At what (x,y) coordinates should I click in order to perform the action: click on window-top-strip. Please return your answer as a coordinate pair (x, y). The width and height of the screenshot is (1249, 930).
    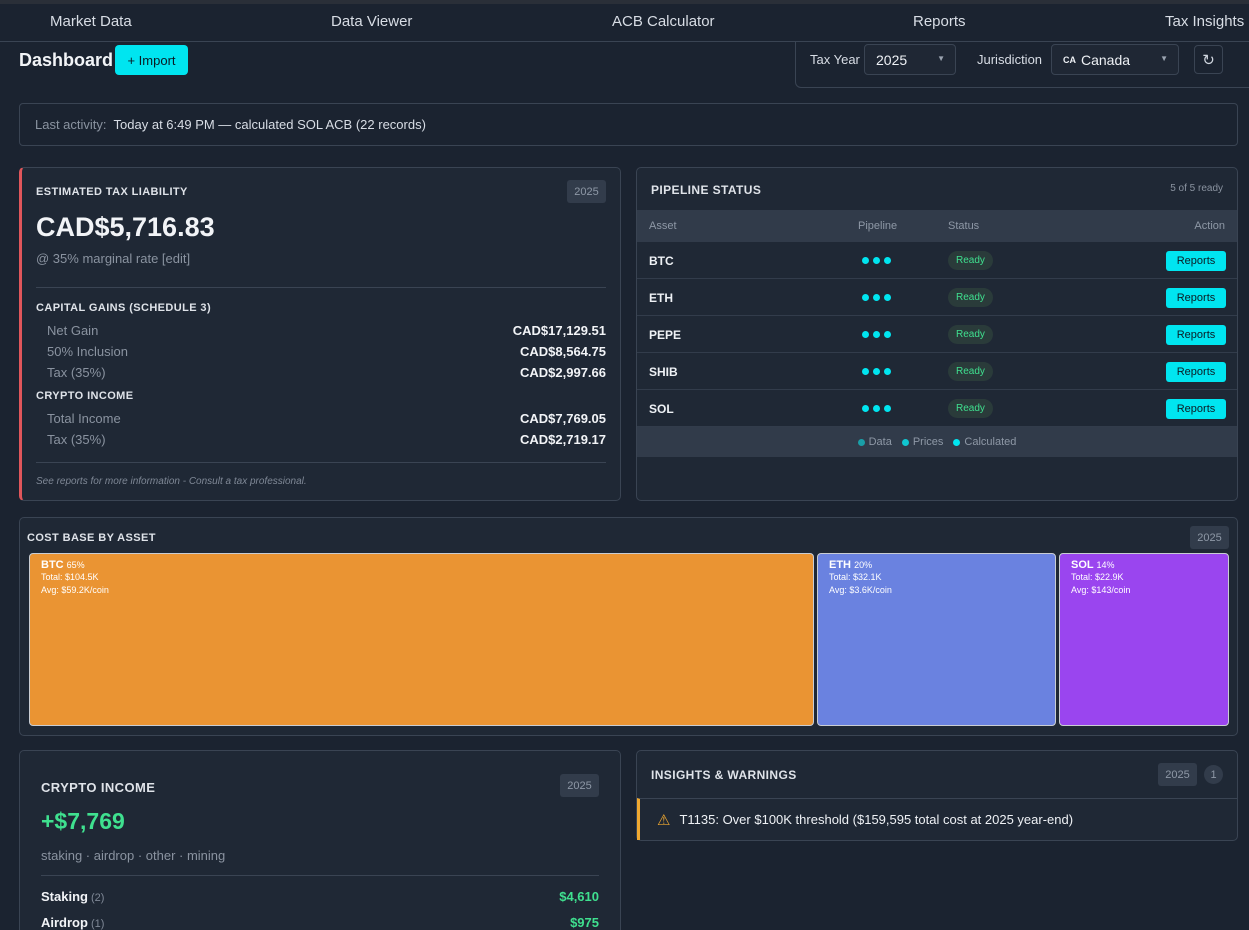
    Looking at the image, I should click on (624, 2).